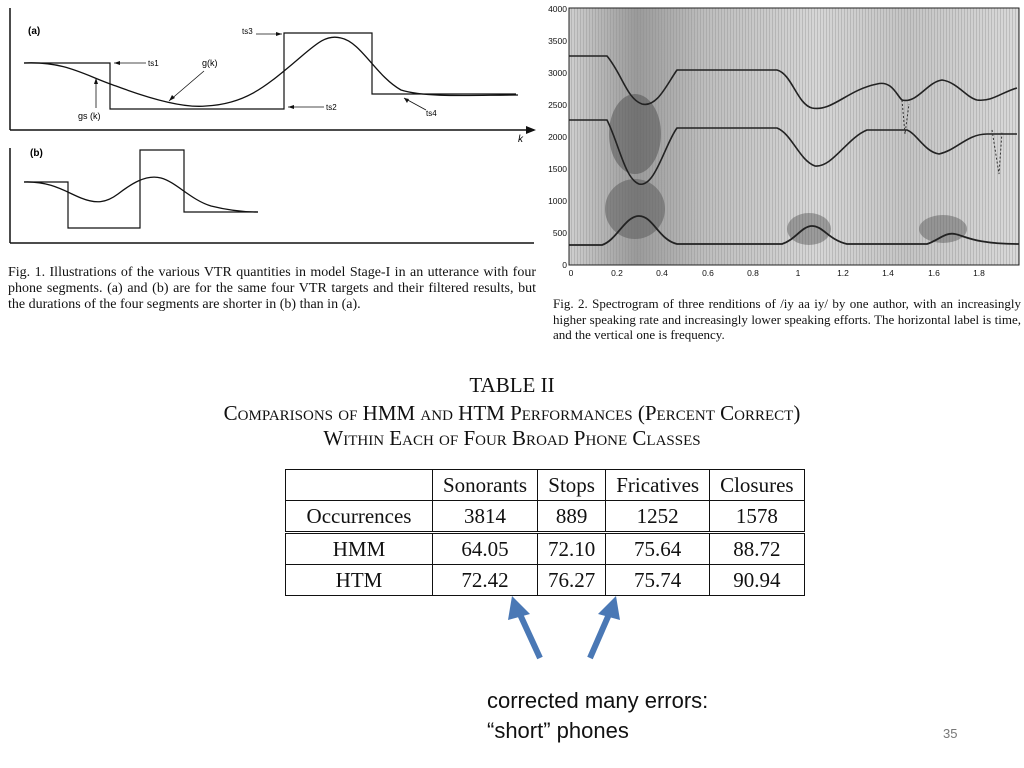  What do you see at coordinates (757, 485) in the screenshot?
I see `table-header-cell: Closures` at bounding box center [757, 485].